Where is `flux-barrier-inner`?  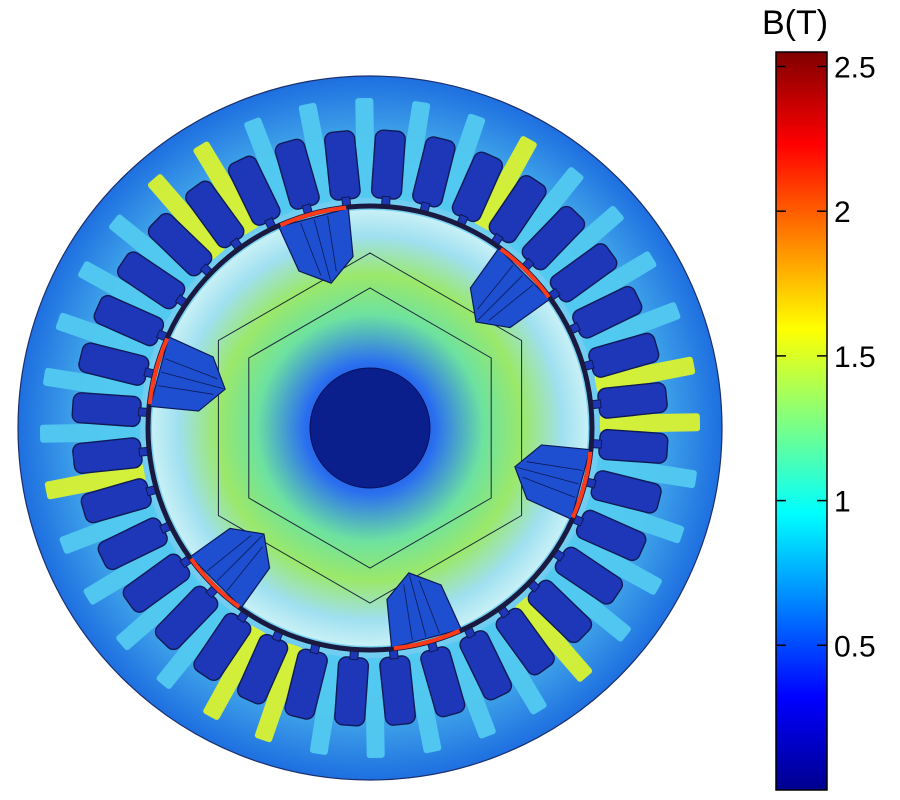 flux-barrier-inner is located at coordinates (370, 428).